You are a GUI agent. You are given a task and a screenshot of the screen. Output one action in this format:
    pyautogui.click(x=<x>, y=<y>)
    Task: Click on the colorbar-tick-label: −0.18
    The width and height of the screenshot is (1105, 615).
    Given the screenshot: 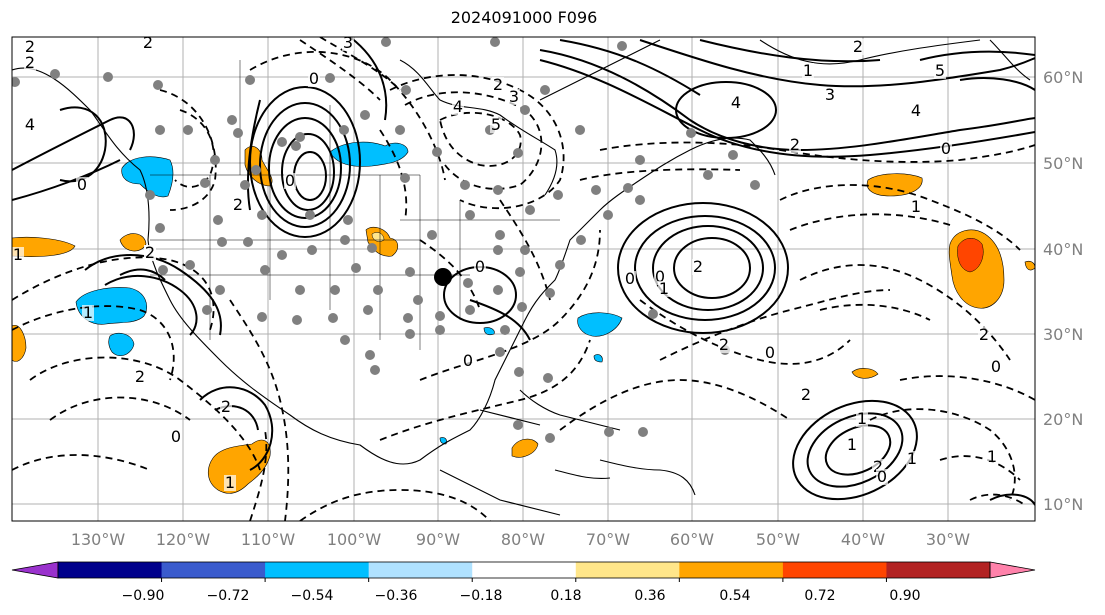 What is the action you would take?
    pyautogui.click(x=481, y=596)
    